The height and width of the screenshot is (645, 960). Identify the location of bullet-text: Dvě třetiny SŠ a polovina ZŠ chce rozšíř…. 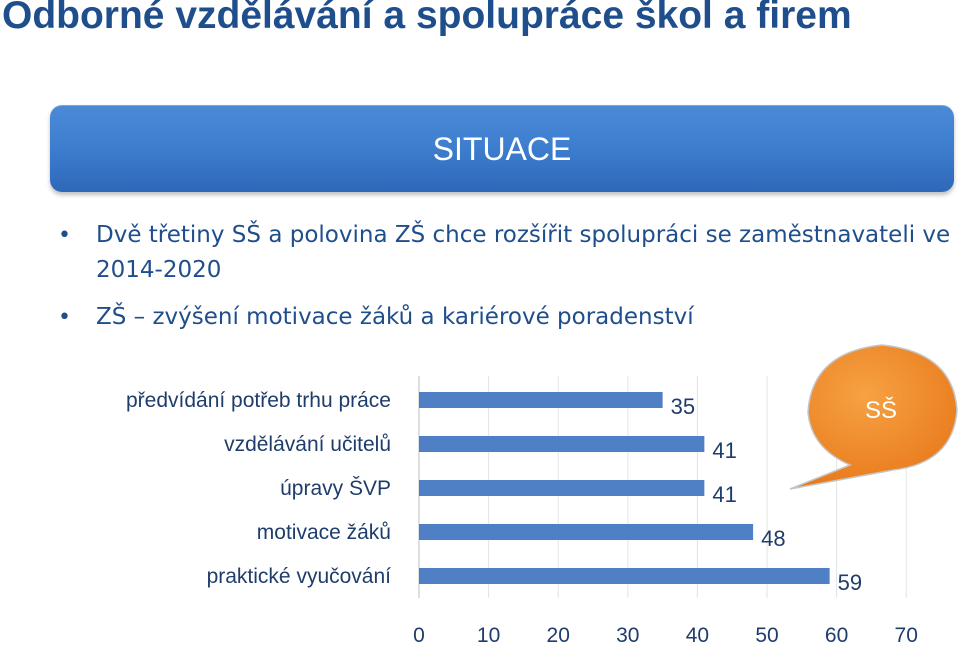
(523, 252).